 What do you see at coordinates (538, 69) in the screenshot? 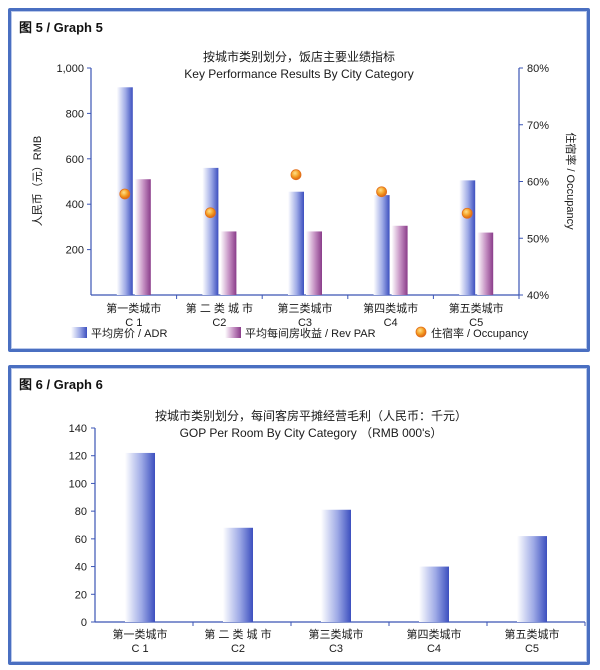
I see `y2-tick-label: 80%` at bounding box center [538, 69].